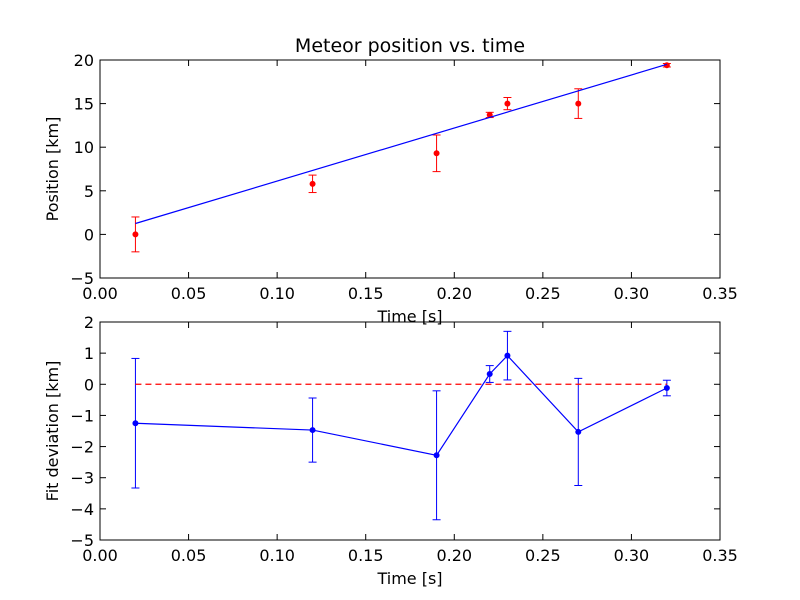  I want to click on position-y-tick-label: 20, so click(84, 60).